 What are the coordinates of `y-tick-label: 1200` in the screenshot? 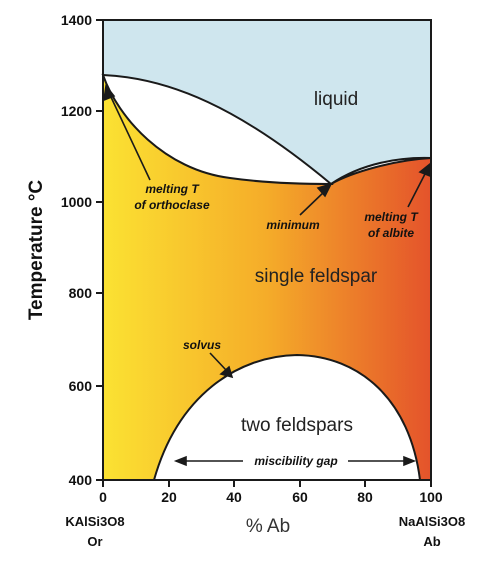 It's located at (76, 111).